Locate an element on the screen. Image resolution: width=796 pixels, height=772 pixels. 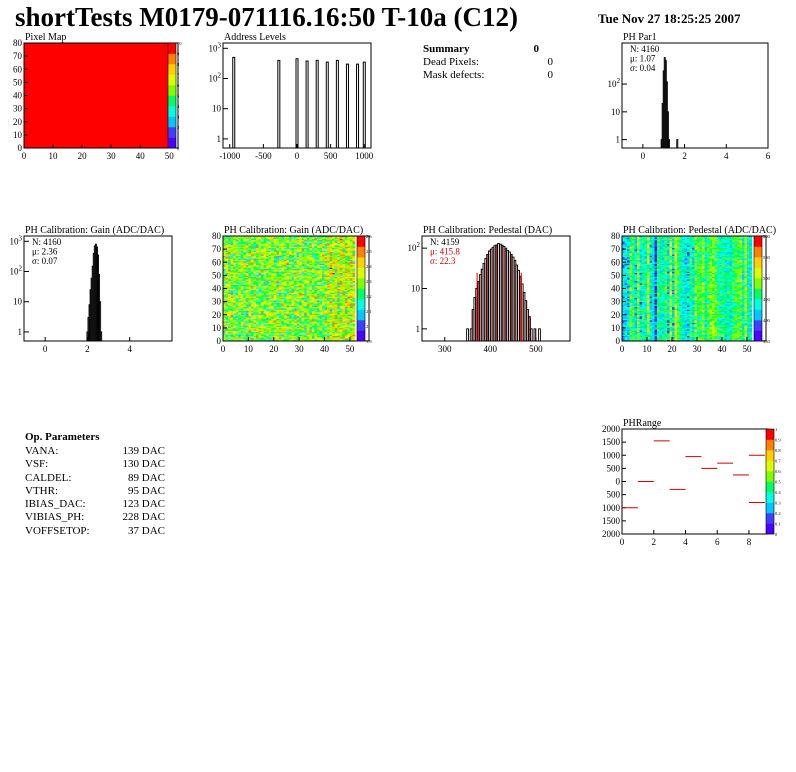
phpedestal-bin-fill is located at coordinates (505, 294).